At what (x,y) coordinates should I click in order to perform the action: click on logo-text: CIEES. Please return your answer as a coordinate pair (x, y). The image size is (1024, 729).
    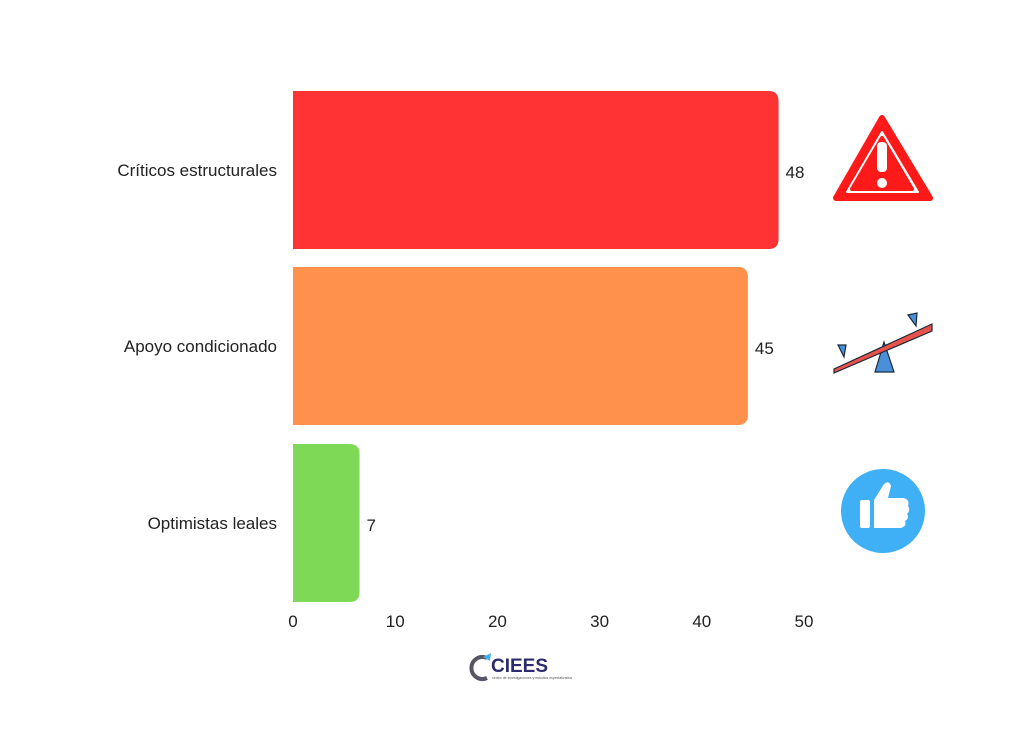
    Looking at the image, I should click on (519, 666).